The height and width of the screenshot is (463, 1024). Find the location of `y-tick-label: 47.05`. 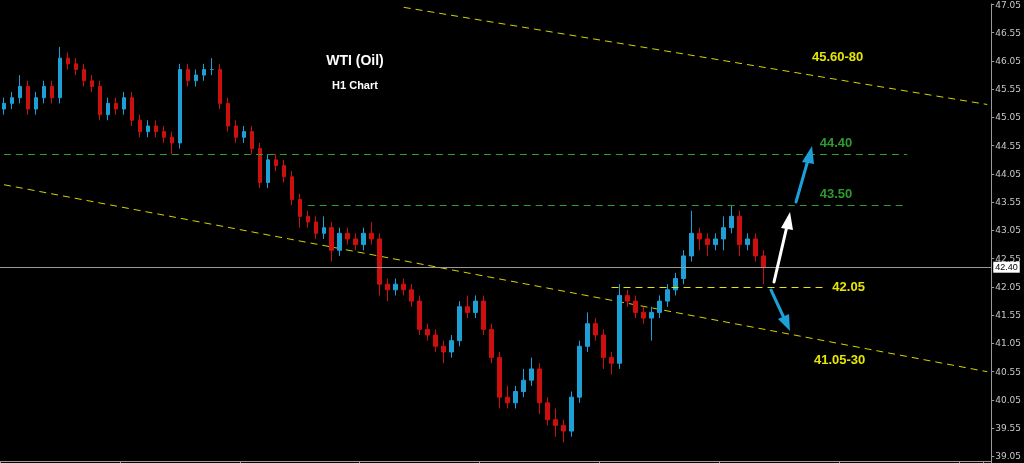

y-tick-label: 47.05 is located at coordinates (1008, 5).